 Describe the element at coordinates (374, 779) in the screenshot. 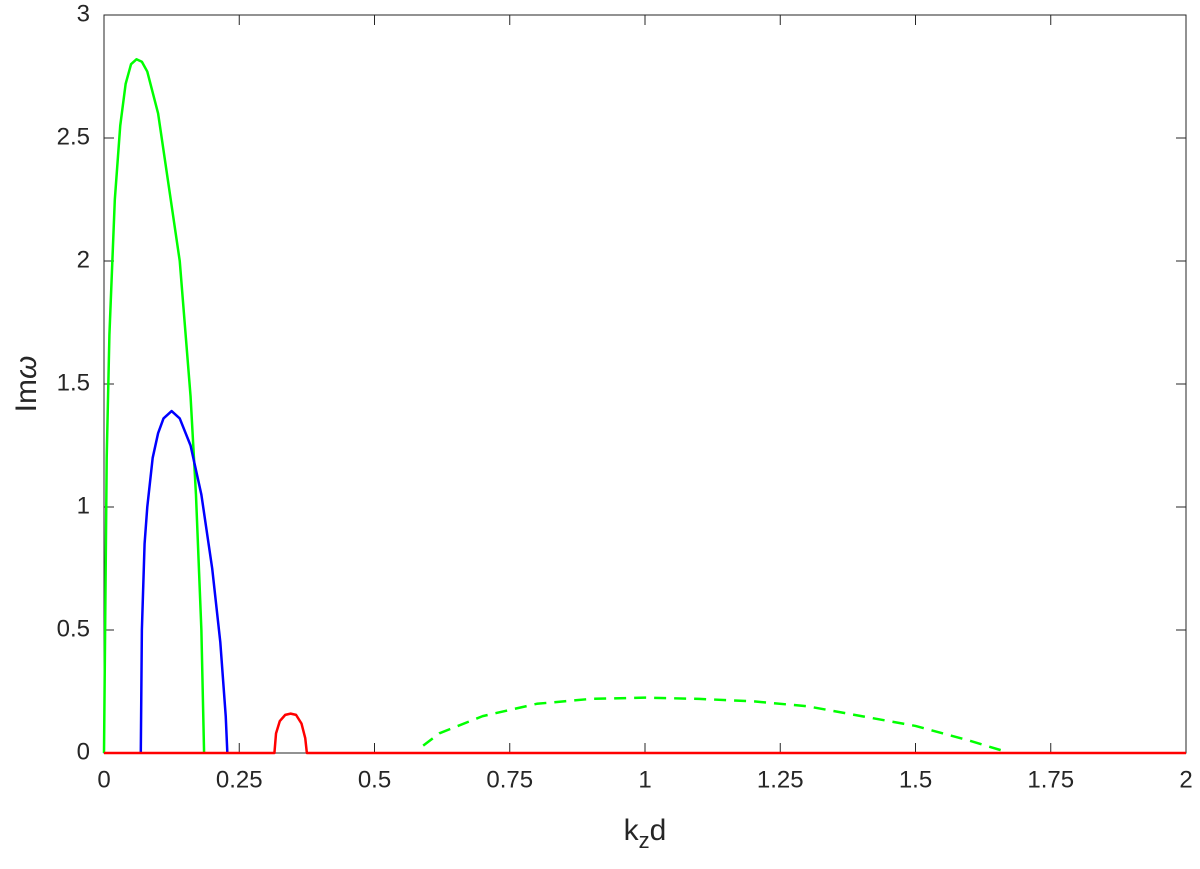

I see `x-tick-label: 0.5` at that location.